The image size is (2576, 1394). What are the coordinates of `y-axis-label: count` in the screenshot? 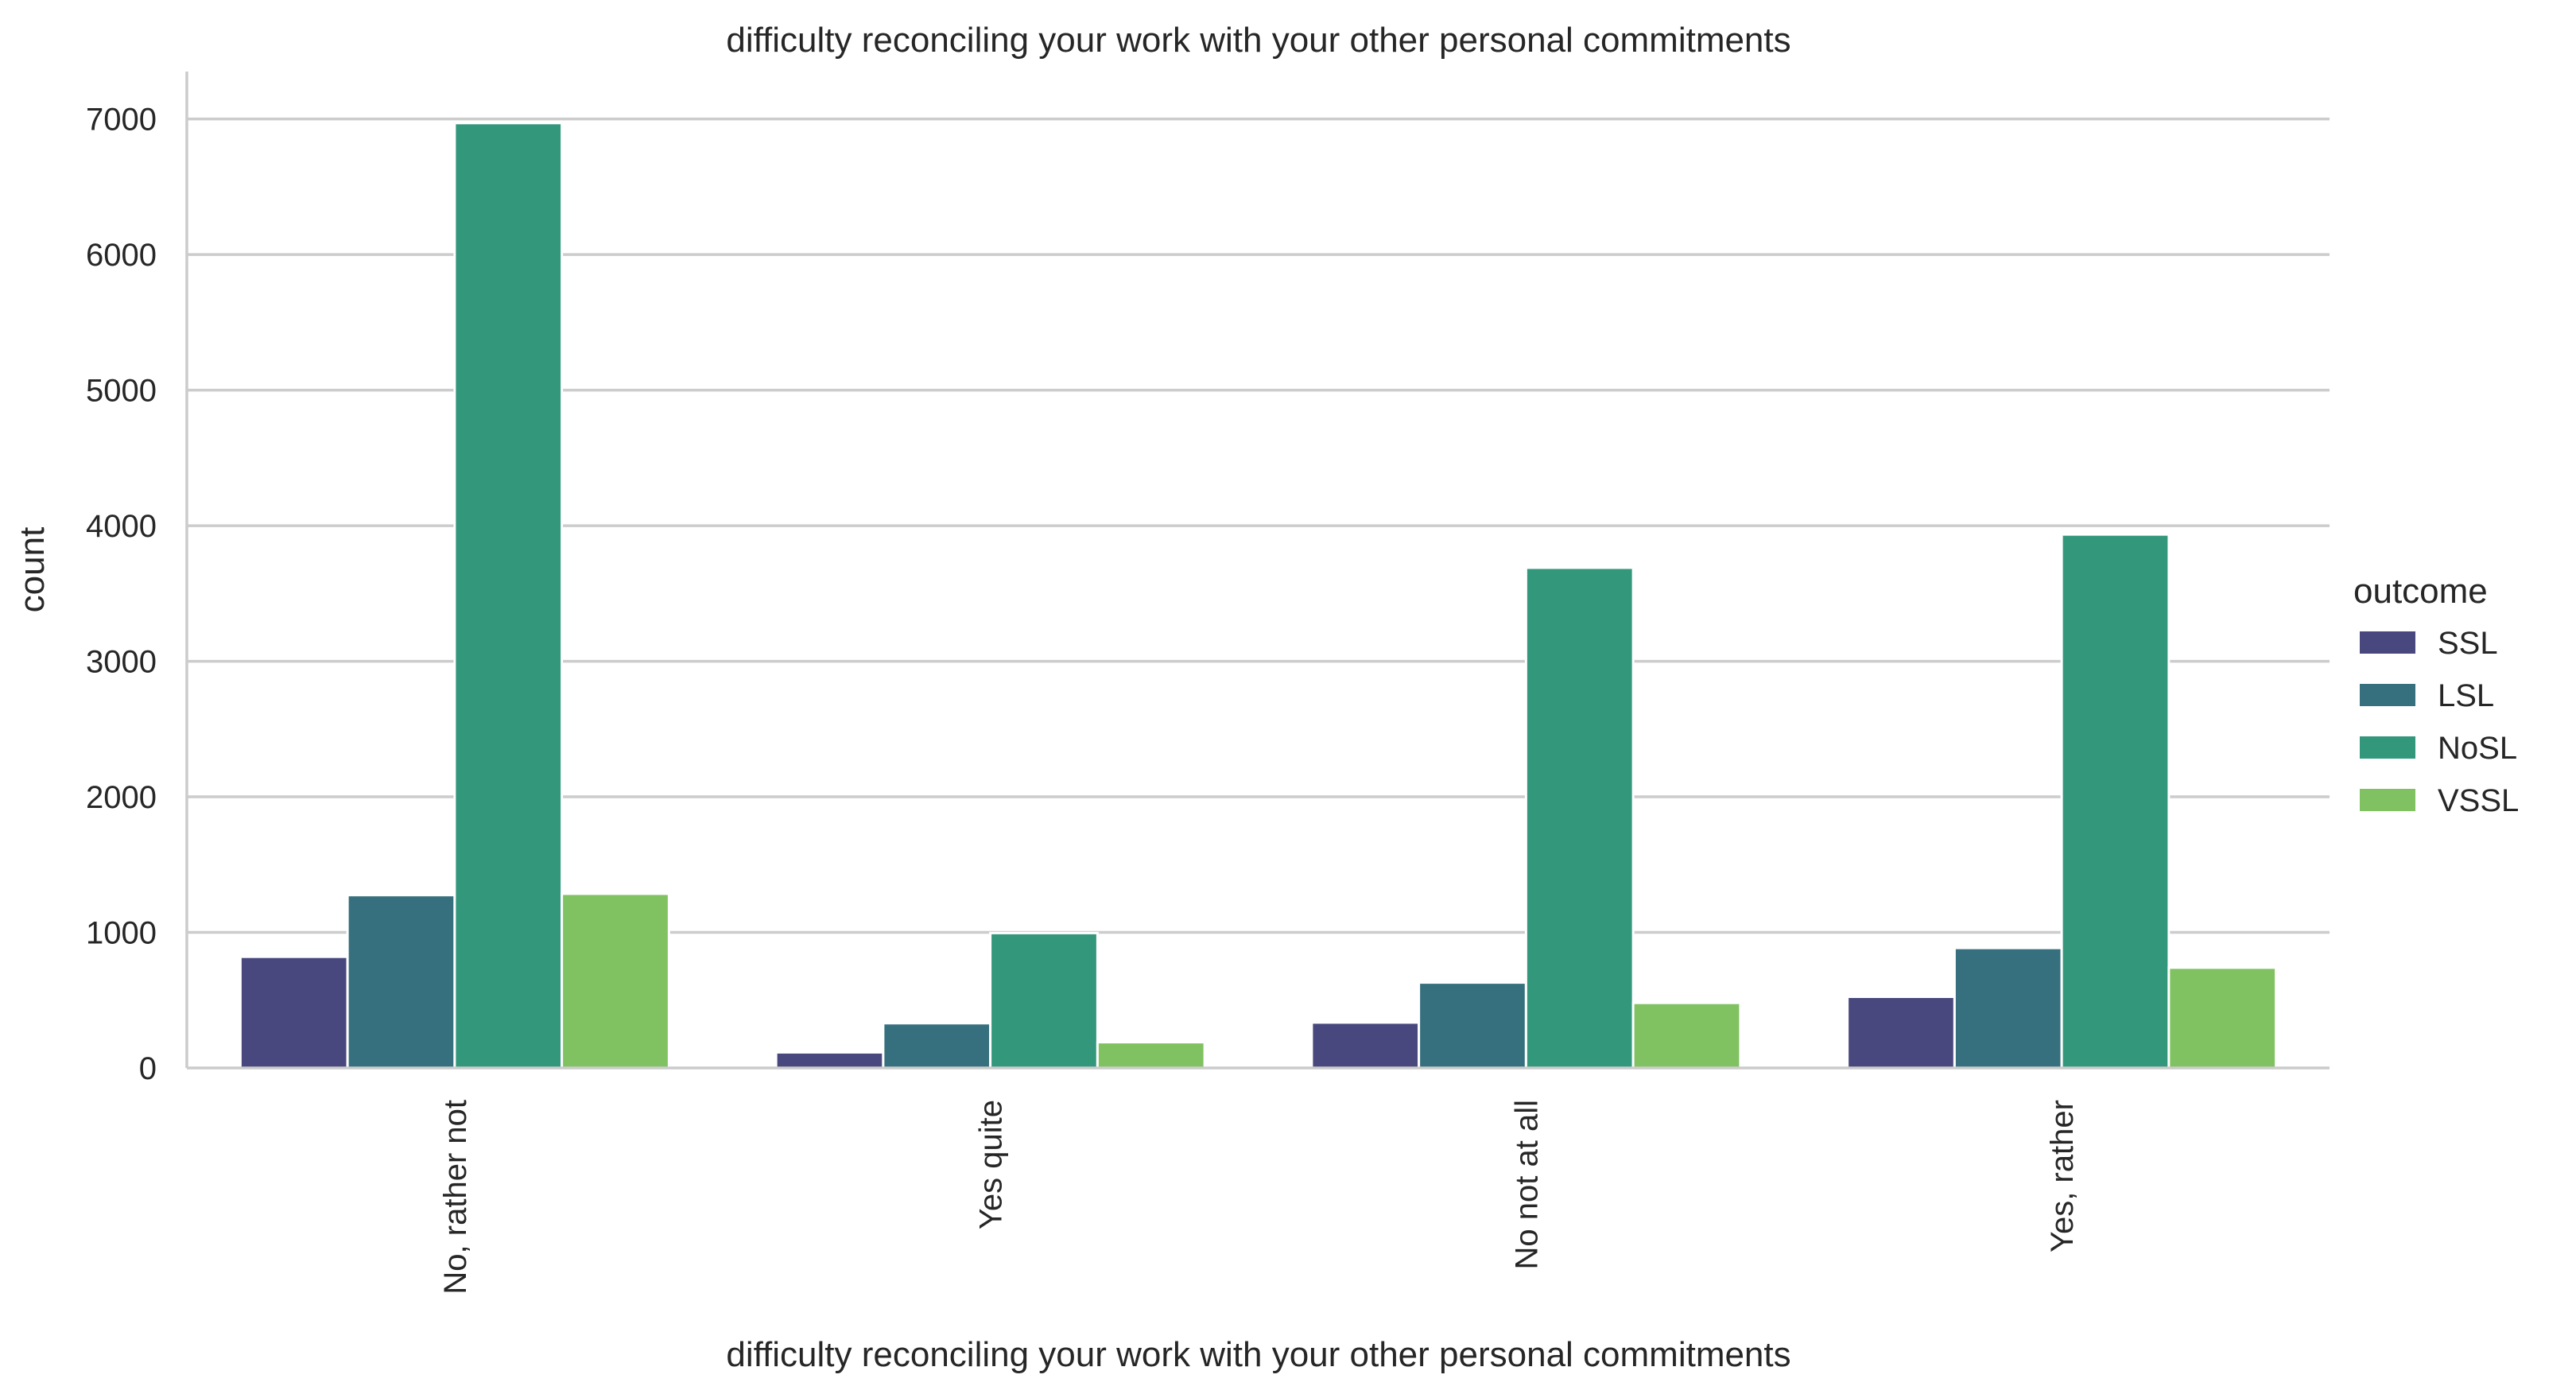 It's located at (33, 570).